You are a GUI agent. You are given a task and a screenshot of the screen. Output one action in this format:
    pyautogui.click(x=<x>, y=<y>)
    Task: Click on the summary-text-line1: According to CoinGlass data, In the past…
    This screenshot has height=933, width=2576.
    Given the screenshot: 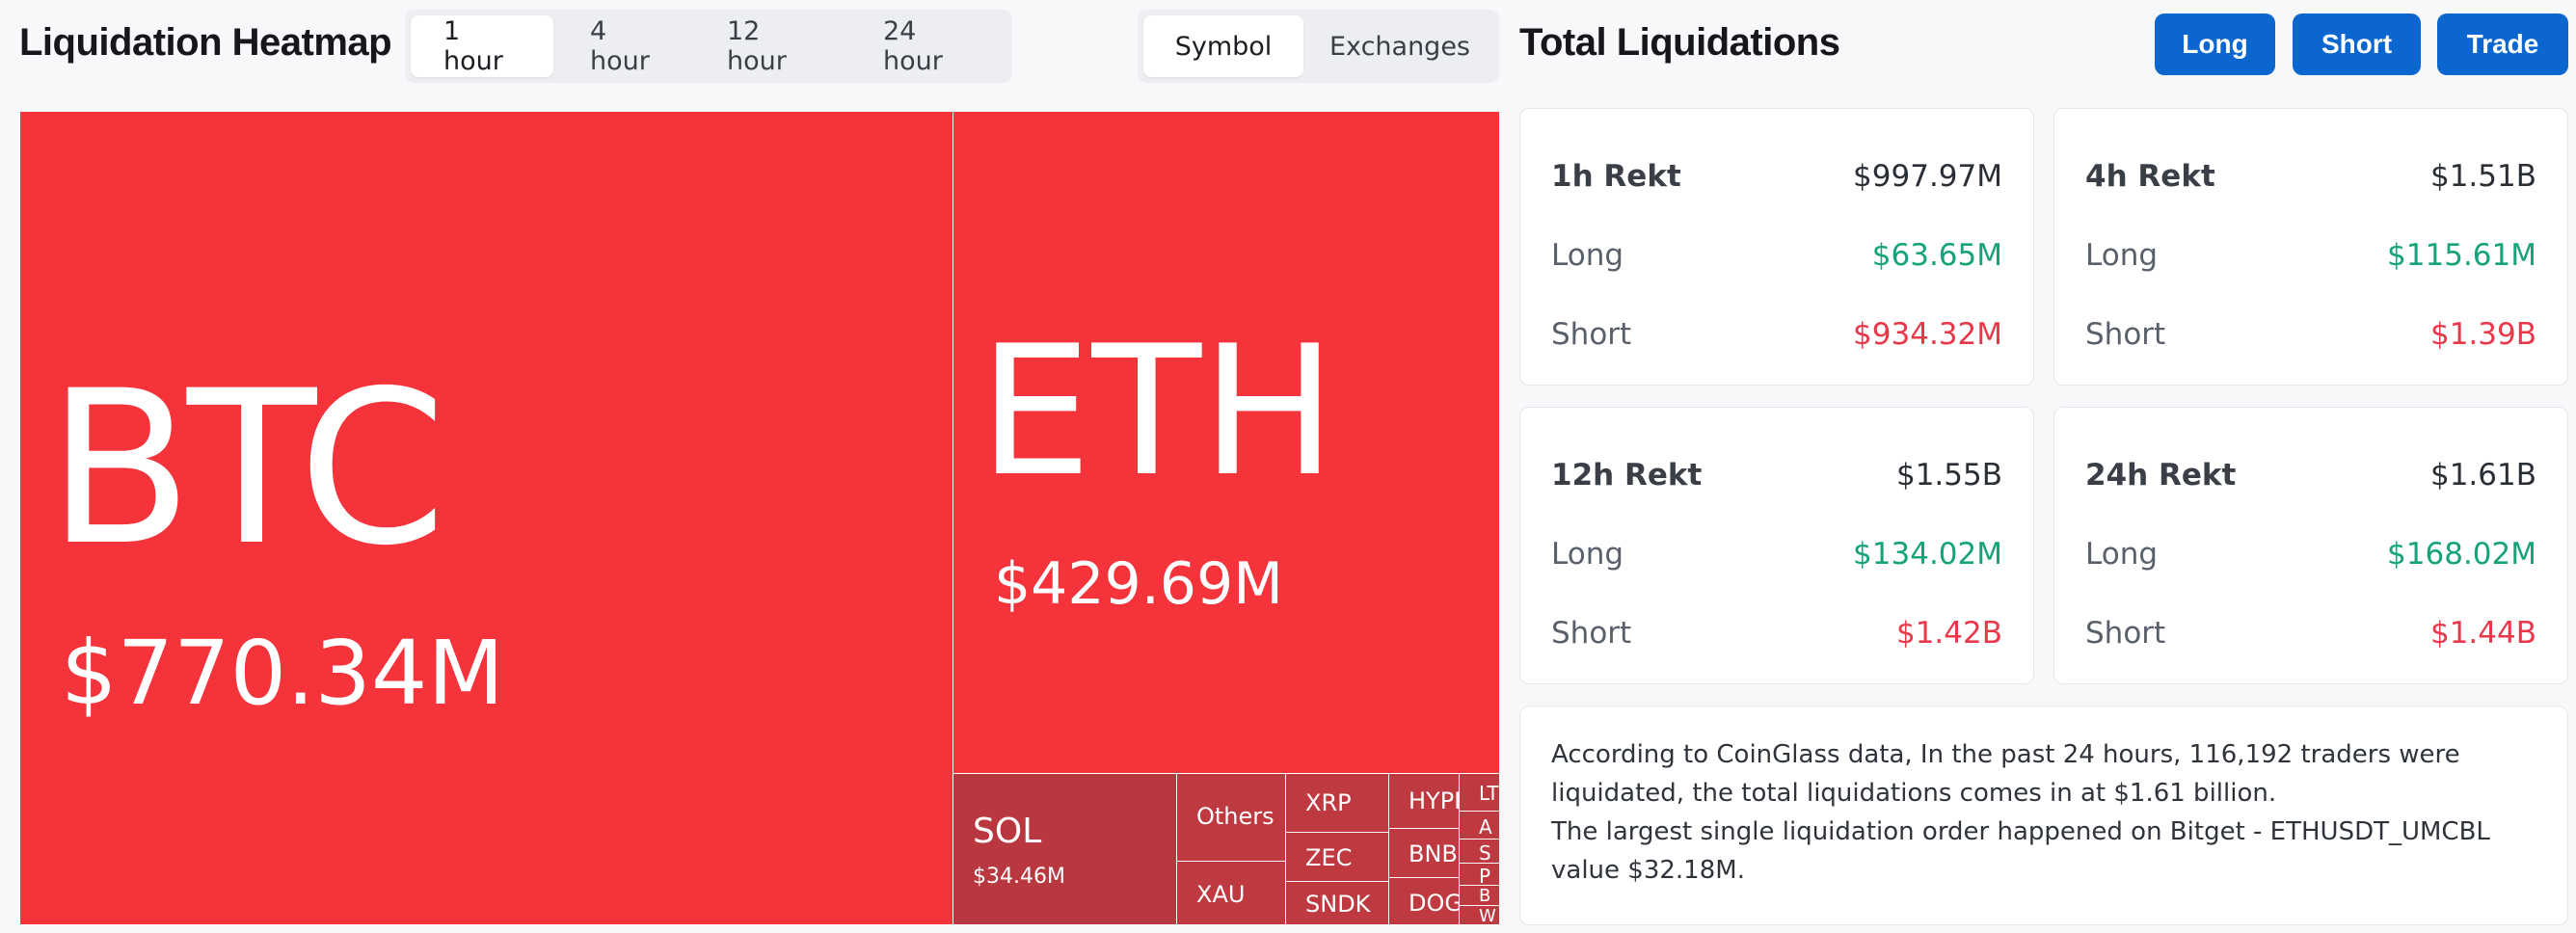 What is the action you would take?
    pyautogui.click(x=2006, y=774)
    